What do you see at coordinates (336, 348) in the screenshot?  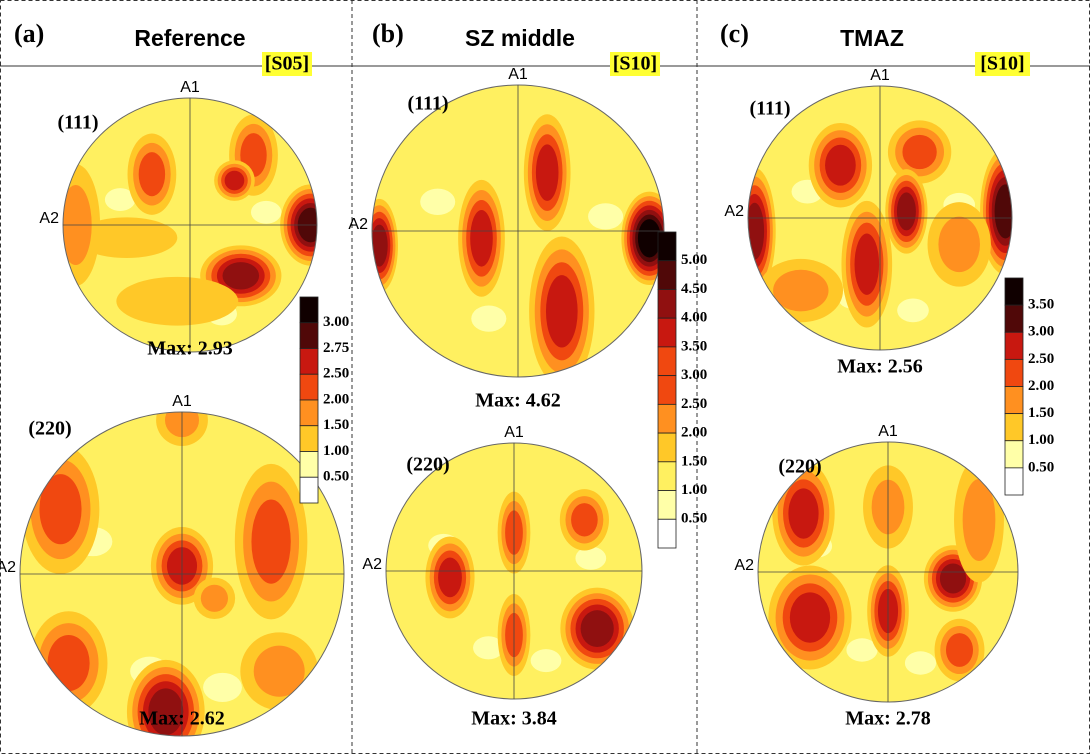 I see `scale-label: 2.75` at bounding box center [336, 348].